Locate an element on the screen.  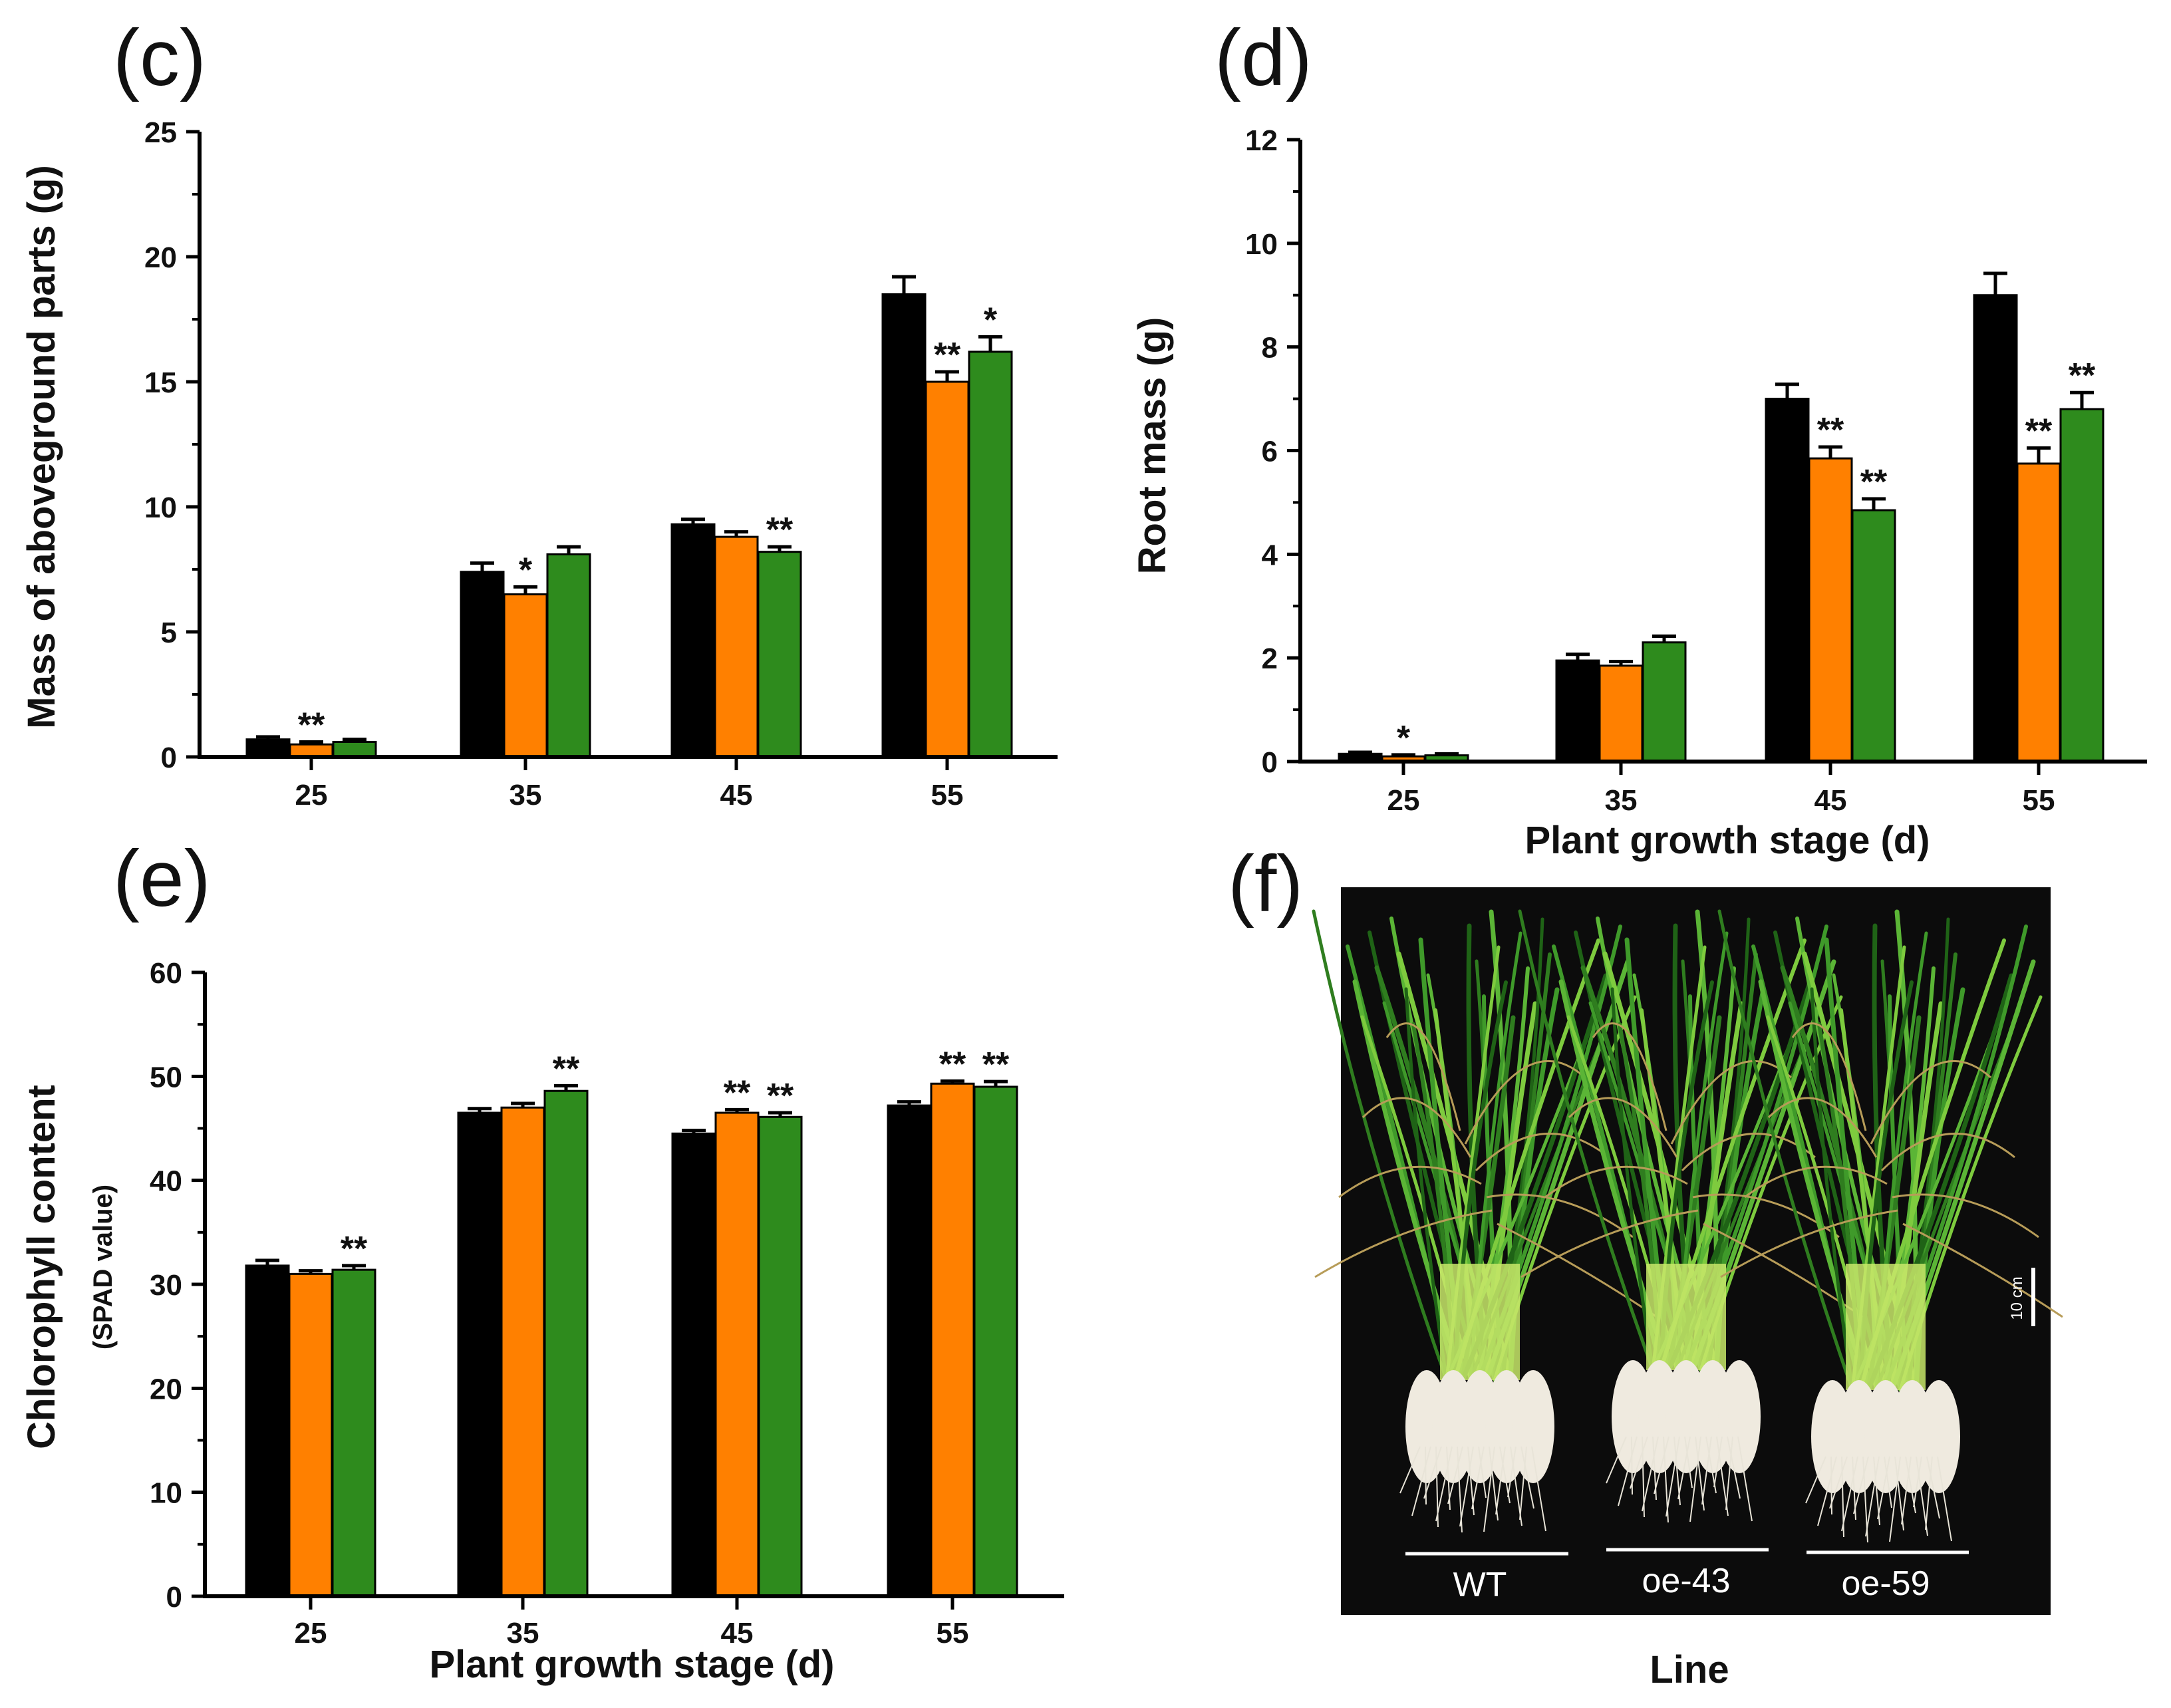
y-tick-label: 60 is located at coordinates (166, 973).